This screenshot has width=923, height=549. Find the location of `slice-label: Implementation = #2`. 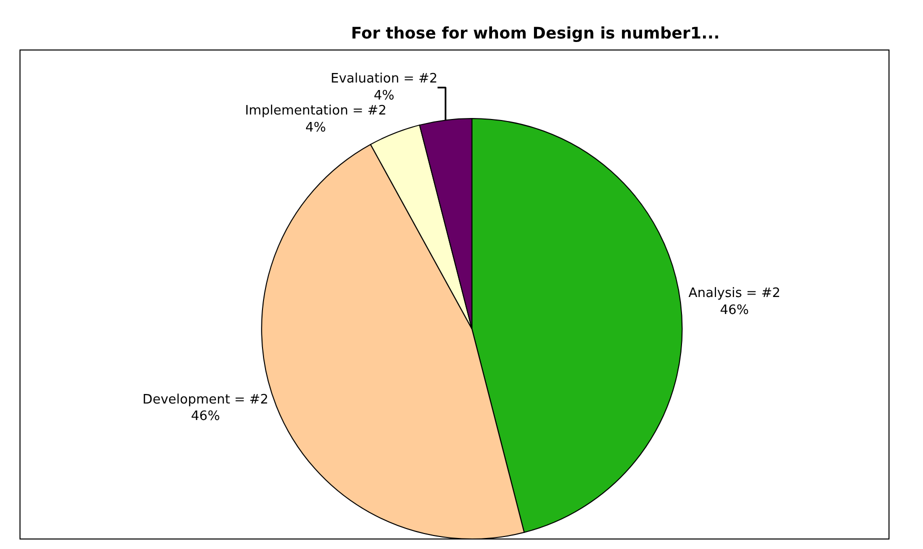

slice-label: Implementation = #2 is located at coordinates (315, 110).